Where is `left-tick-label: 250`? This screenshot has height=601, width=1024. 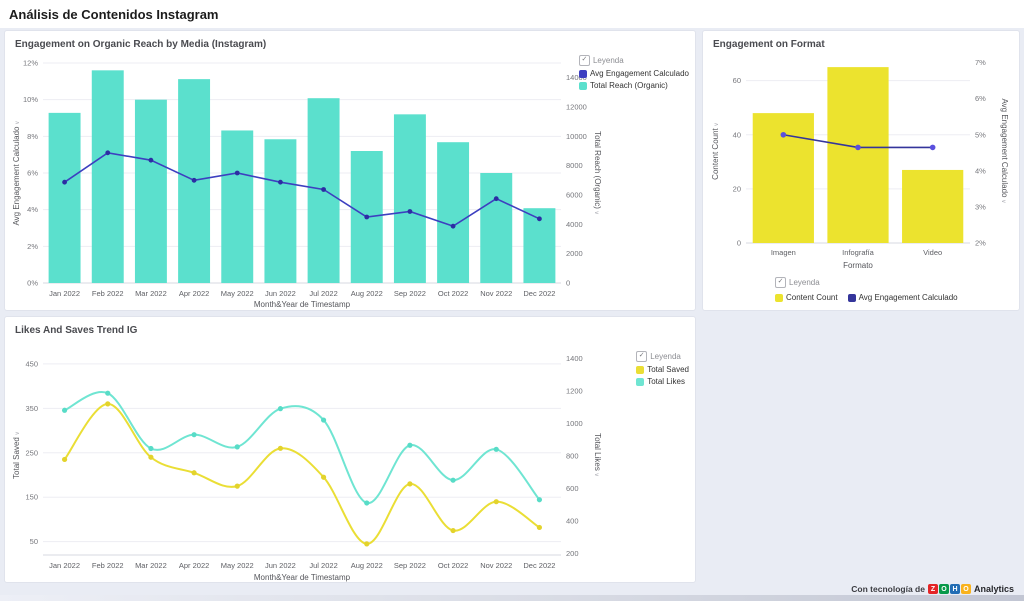
left-tick-label: 250 is located at coordinates (31, 452).